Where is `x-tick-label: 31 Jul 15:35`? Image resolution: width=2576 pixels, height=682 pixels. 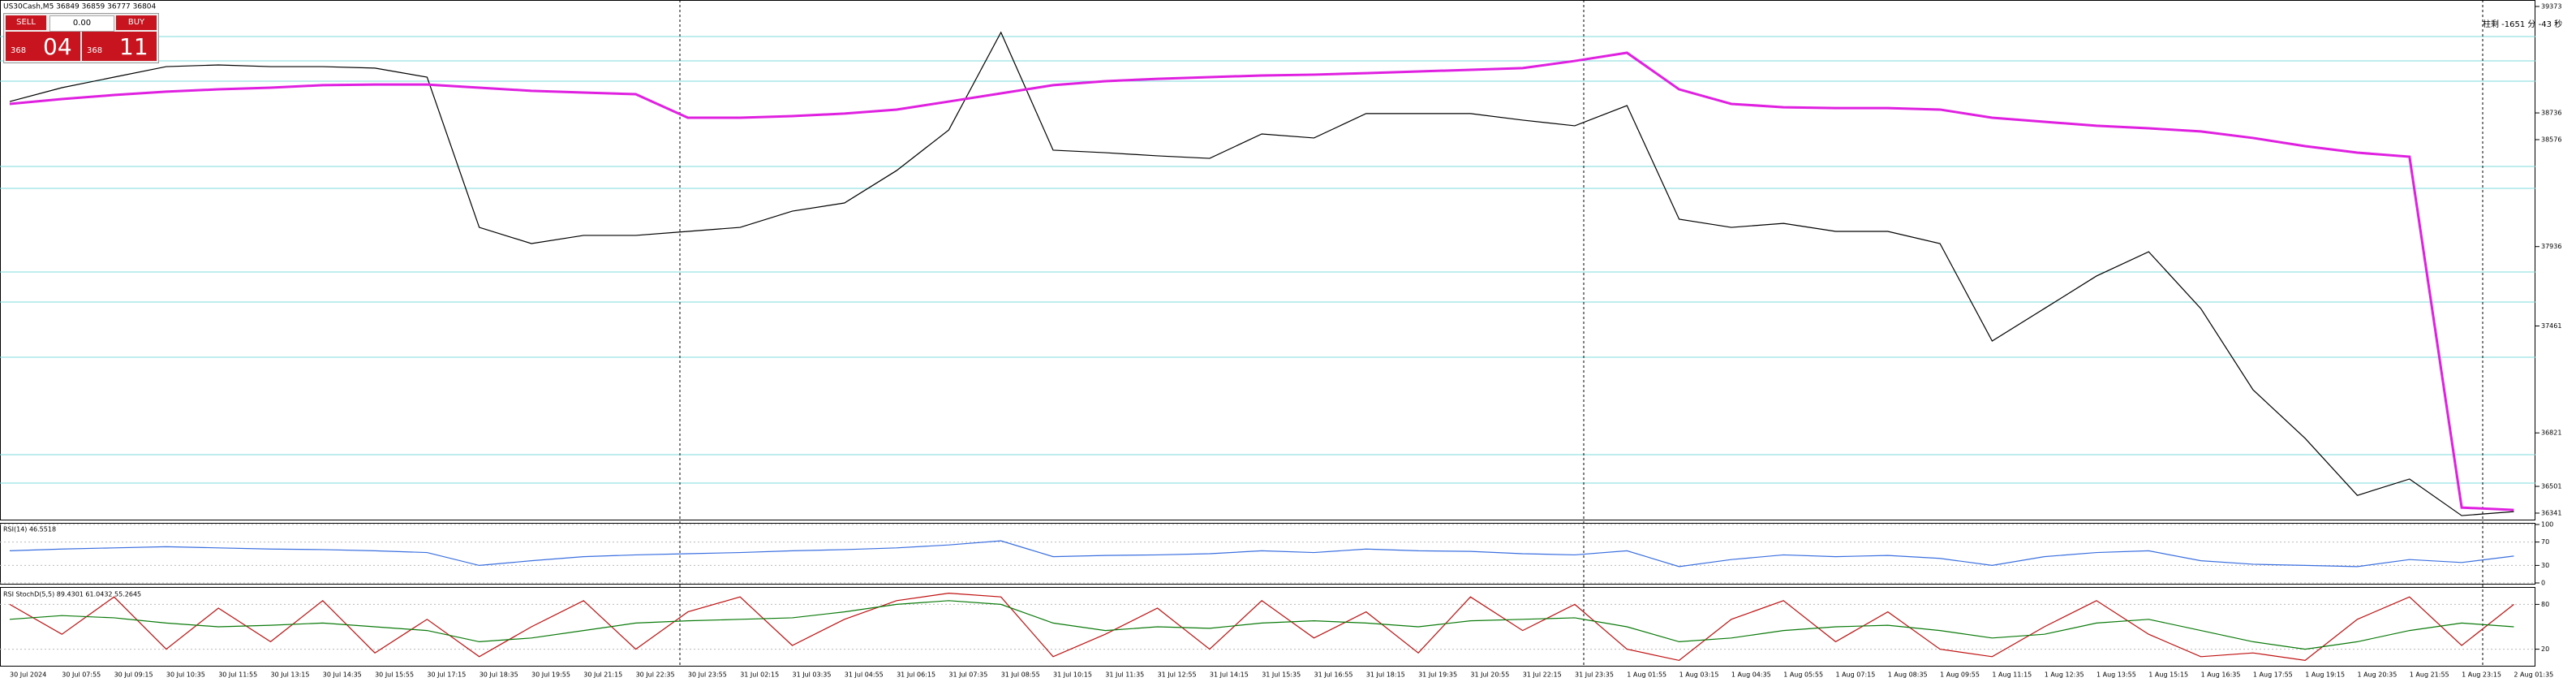
x-tick-label: 31 Jul 15:35 is located at coordinates (1281, 675).